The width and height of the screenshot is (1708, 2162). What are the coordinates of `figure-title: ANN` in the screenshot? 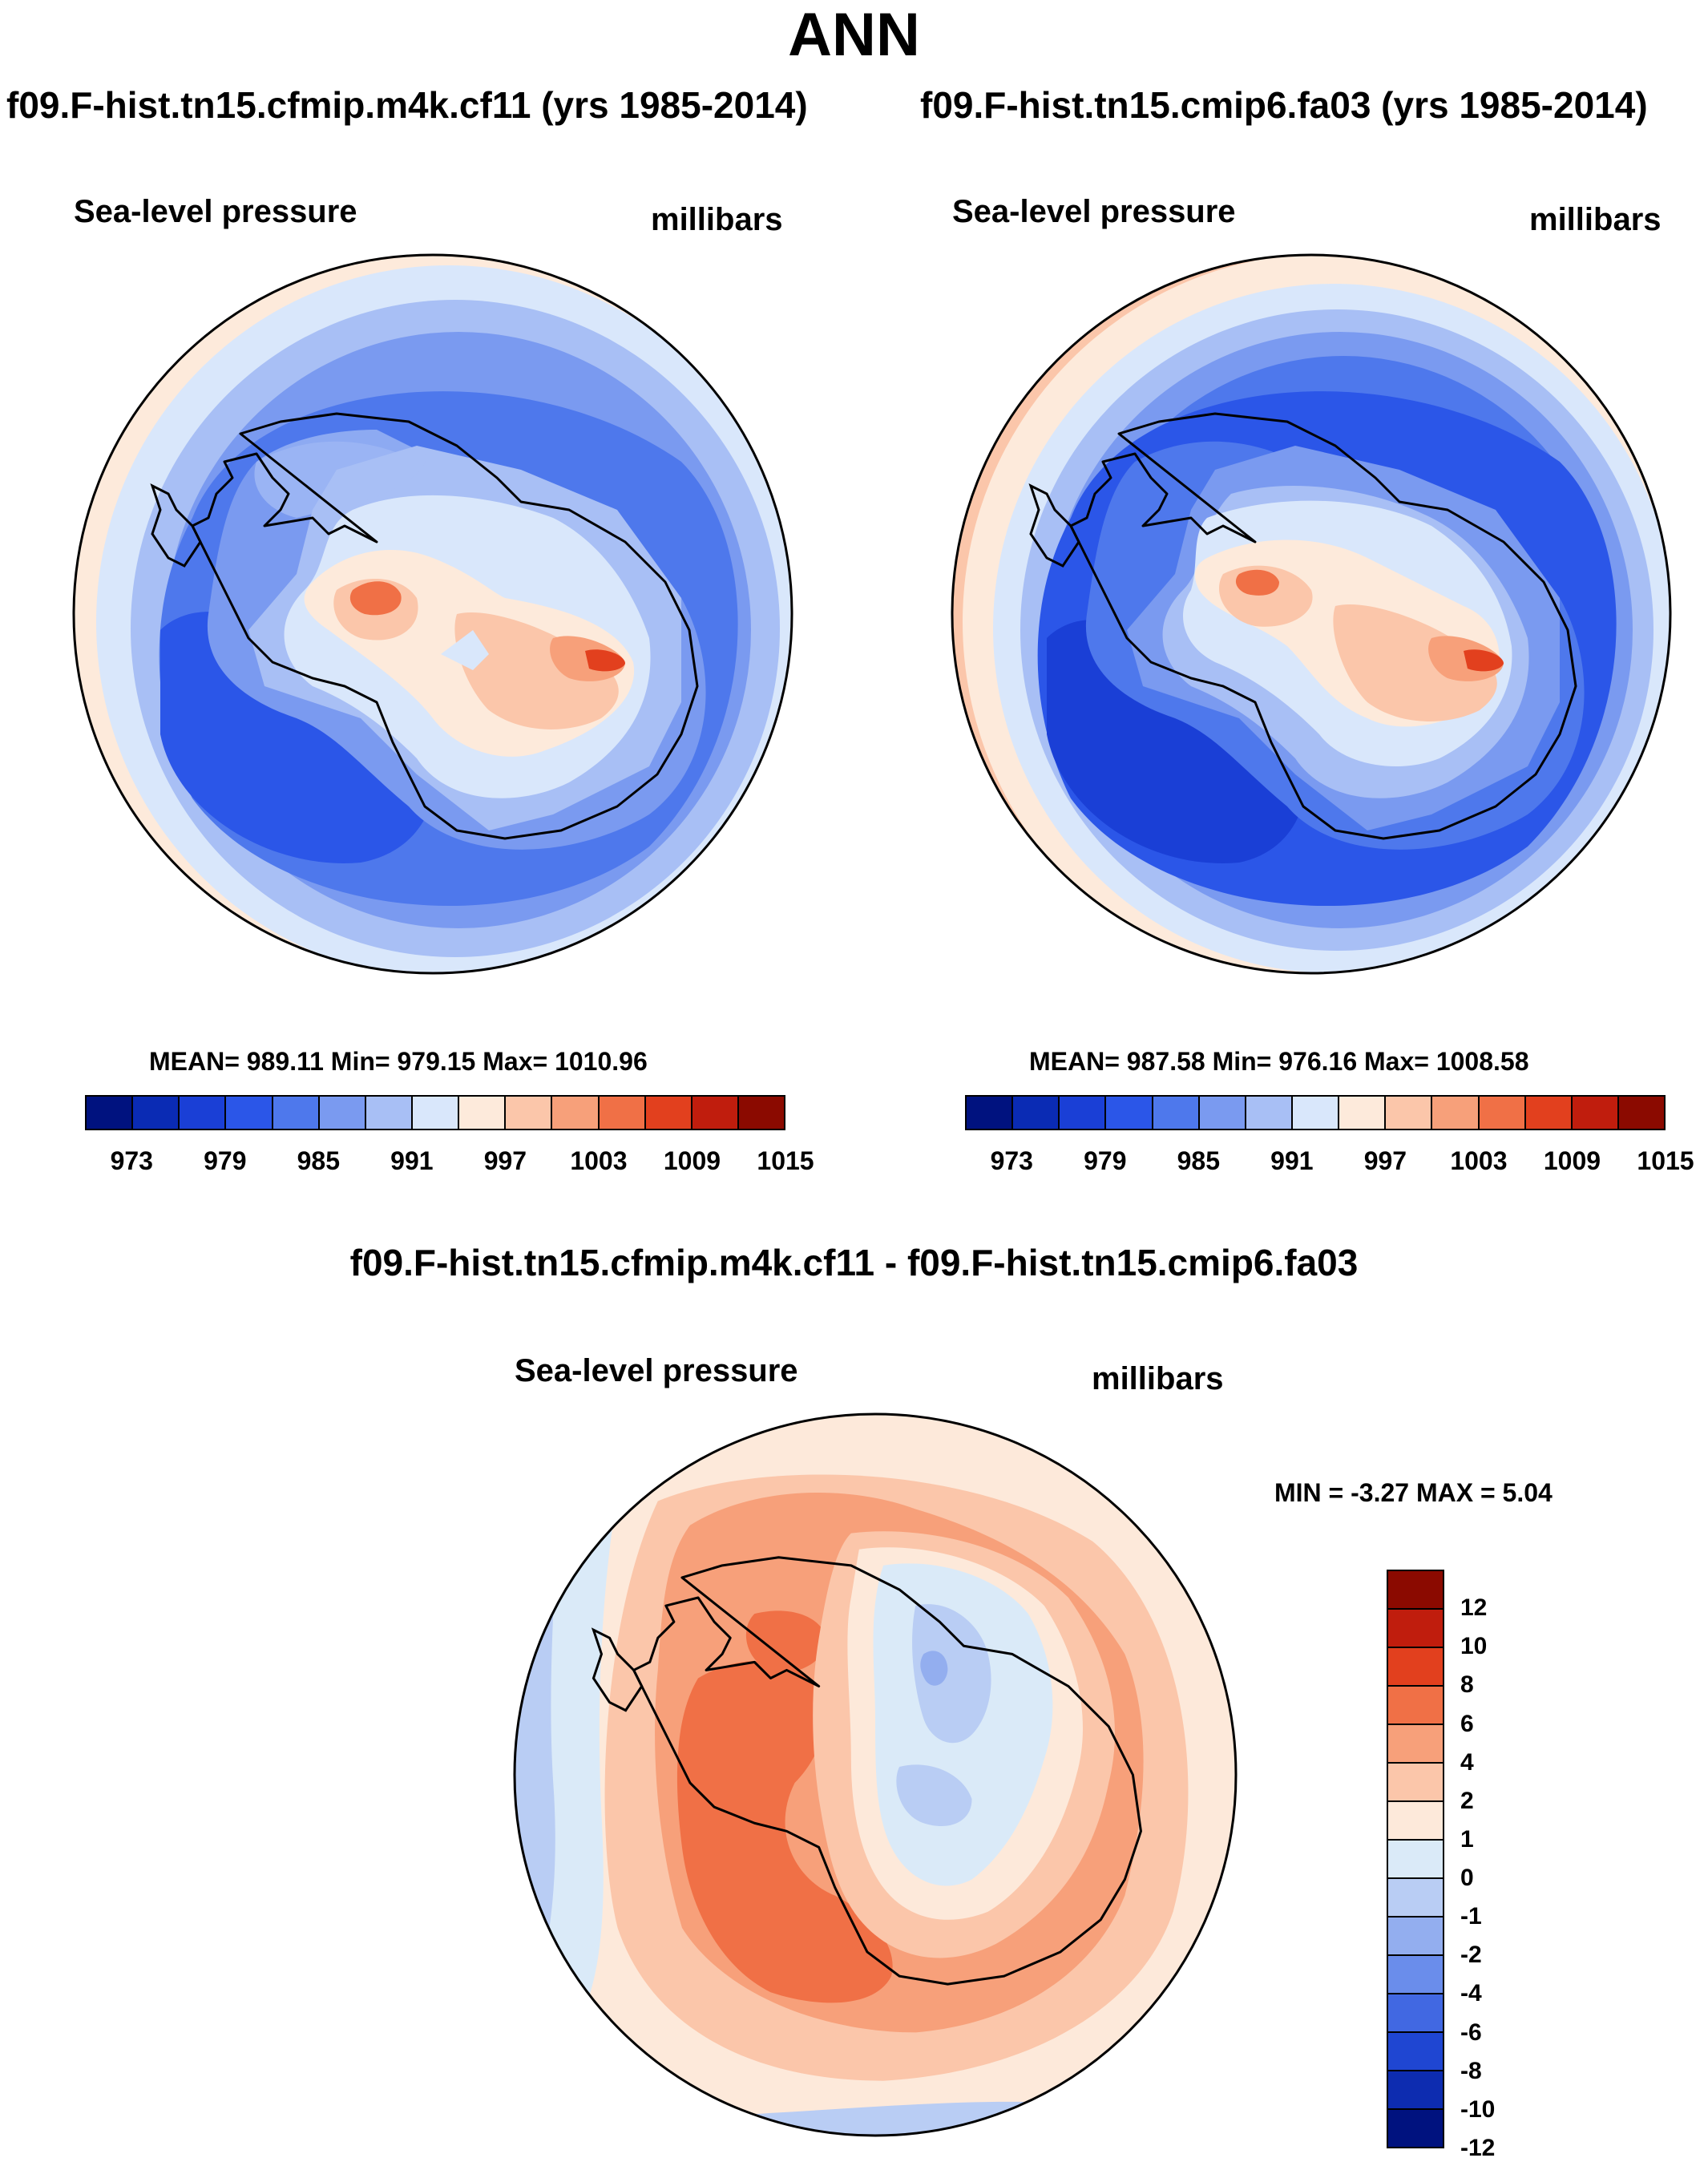 It's located at (854, 35).